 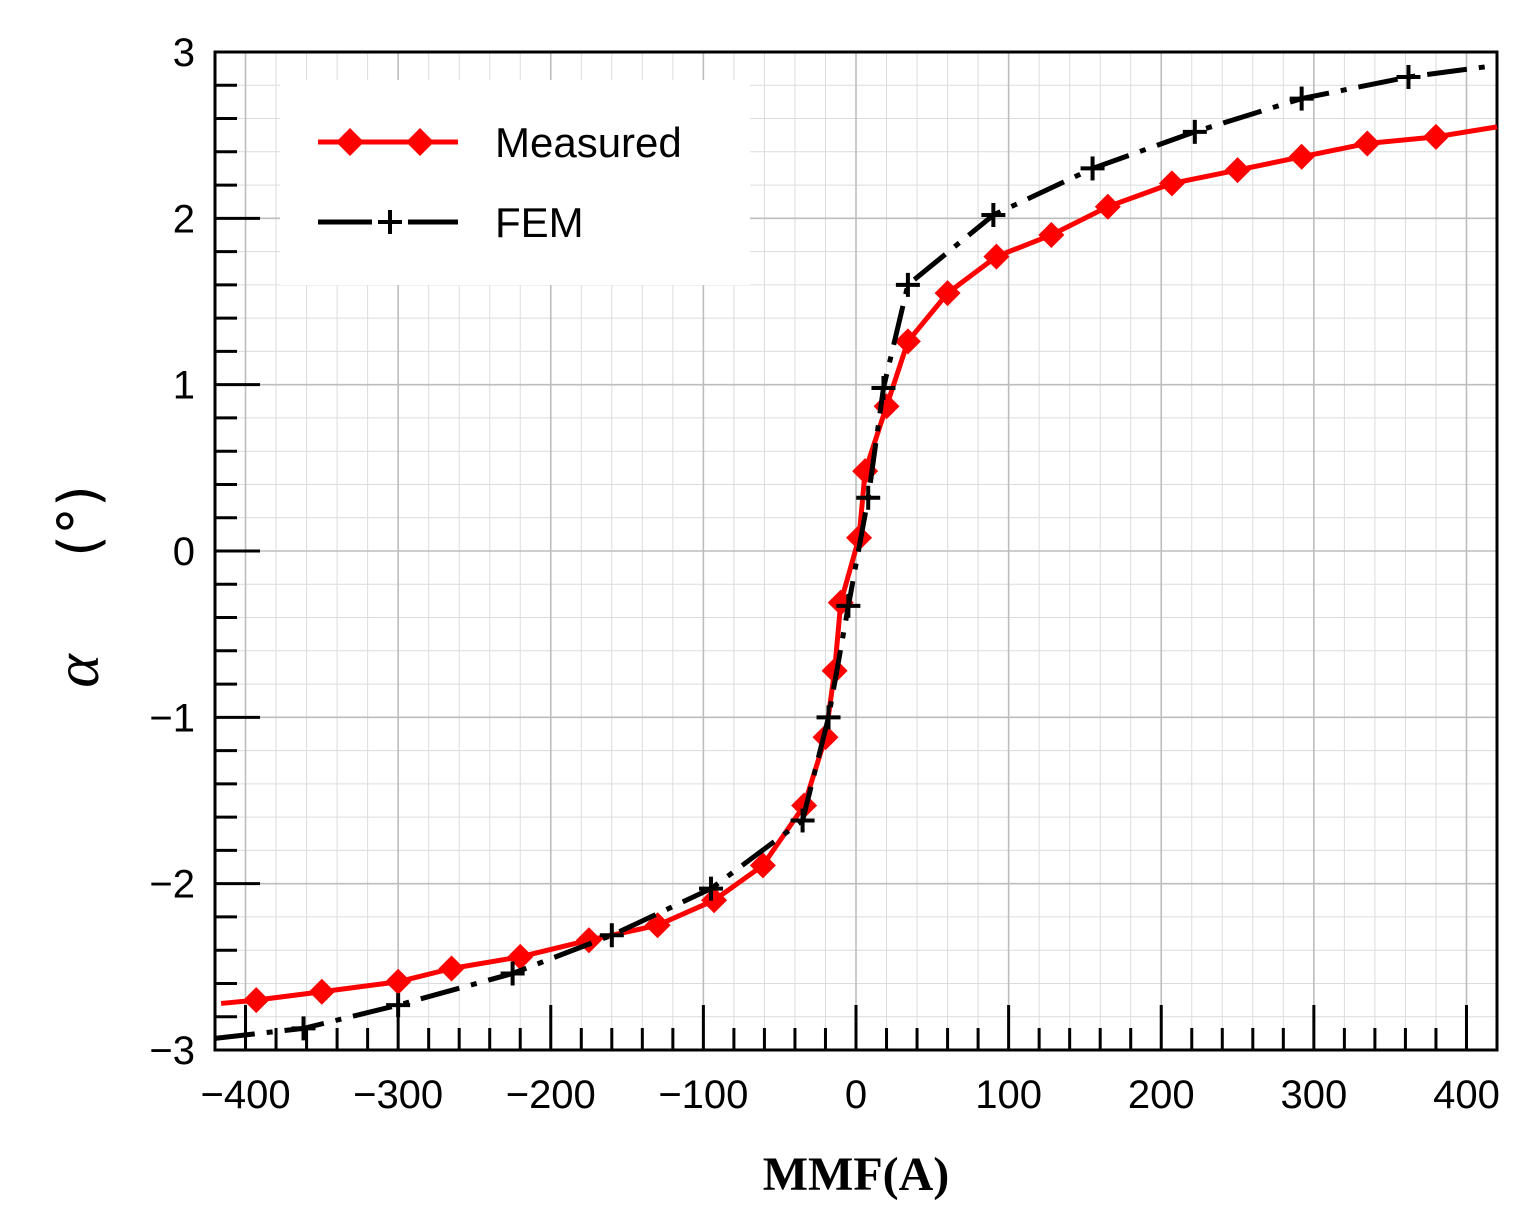 I want to click on y-tick-label: −3, so click(x=172, y=1051).